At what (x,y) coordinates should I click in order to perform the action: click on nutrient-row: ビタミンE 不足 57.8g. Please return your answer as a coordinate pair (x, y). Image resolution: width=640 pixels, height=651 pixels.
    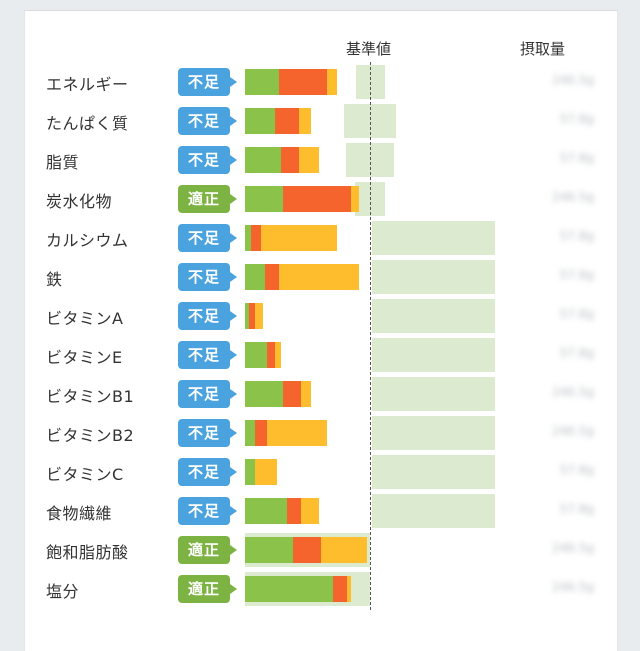
    Looking at the image, I should click on (320, 355).